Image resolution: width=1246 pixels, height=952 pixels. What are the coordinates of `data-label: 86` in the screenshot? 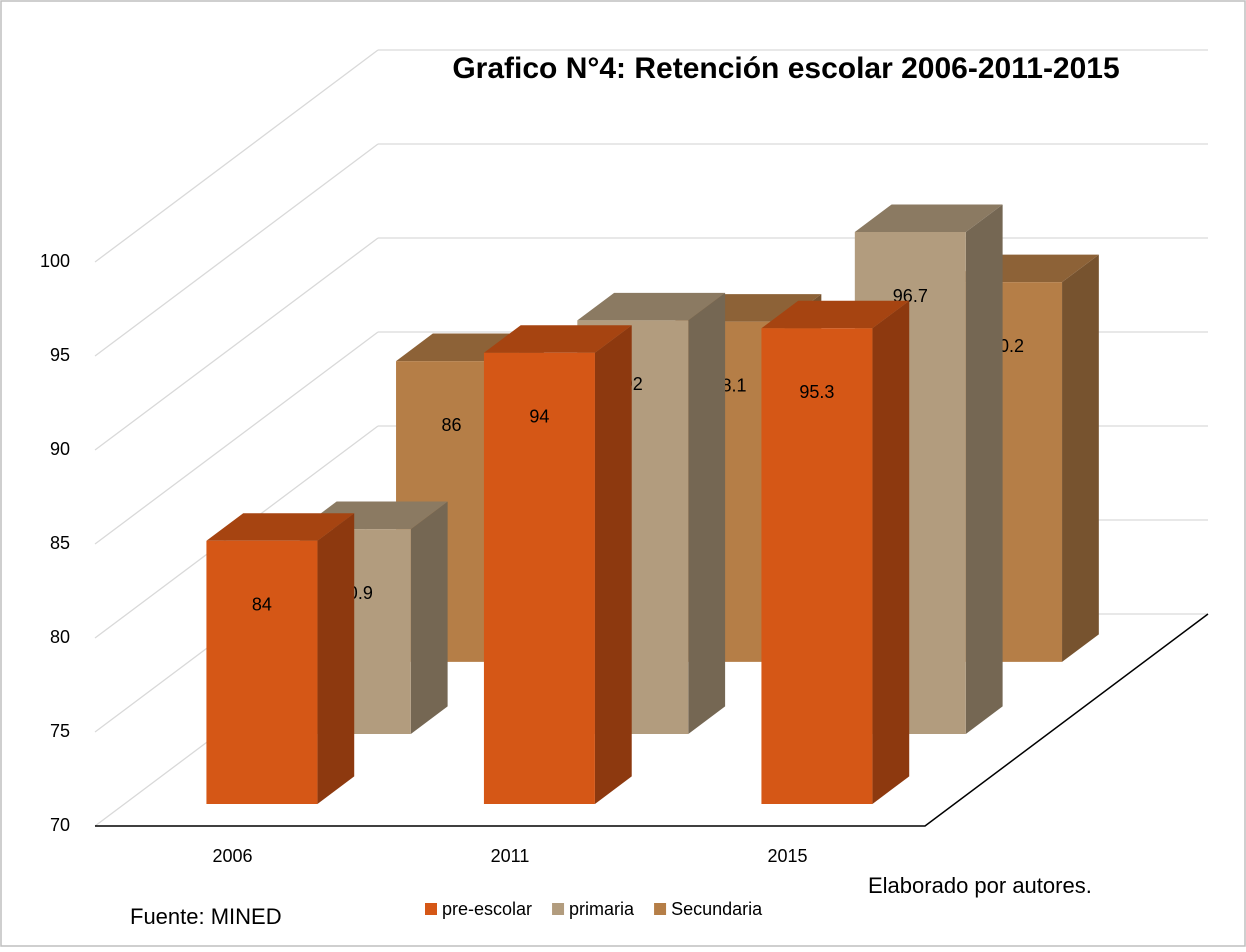 It's located at (452, 425).